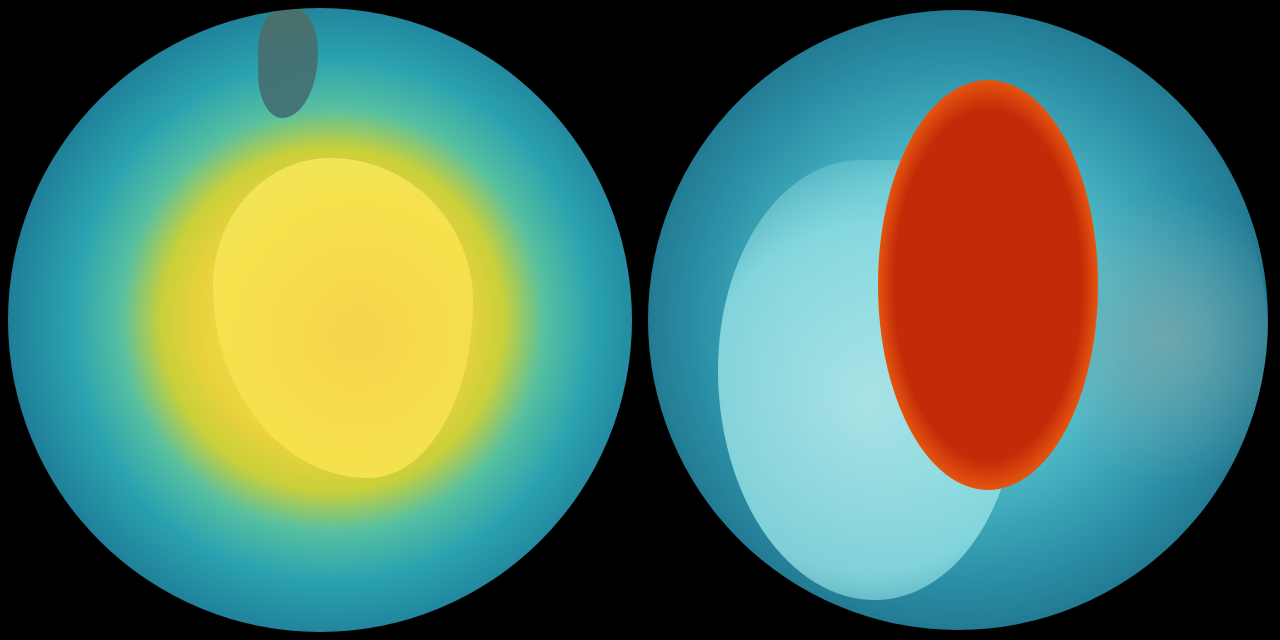  I want to click on asia-landmass, so click(1168, 340).